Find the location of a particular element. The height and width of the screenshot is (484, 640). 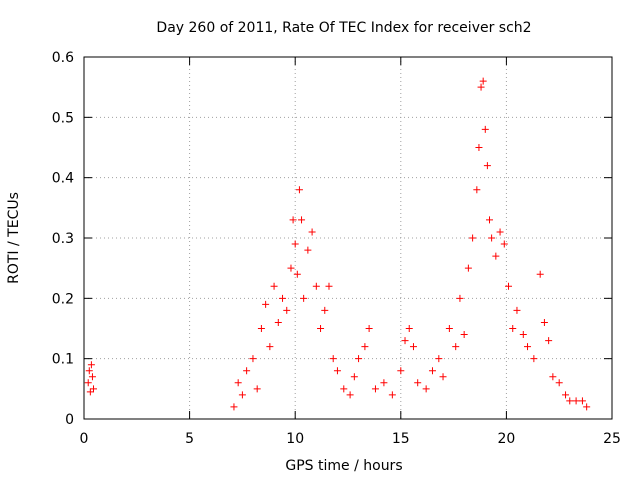

x-axis-label: GPS time / hours is located at coordinates (343, 466).